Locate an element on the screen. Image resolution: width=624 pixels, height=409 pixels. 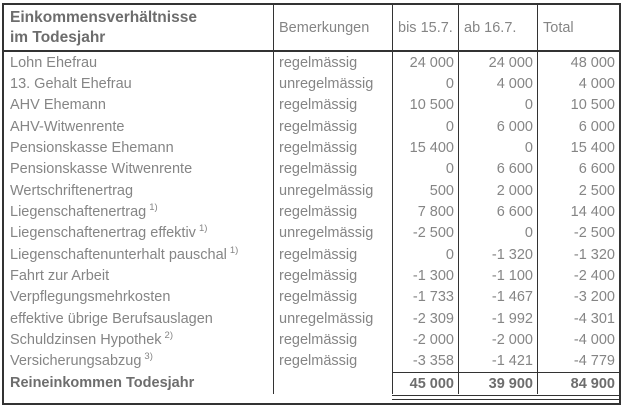
totals-value-bis: 45 000 is located at coordinates (425, 383).